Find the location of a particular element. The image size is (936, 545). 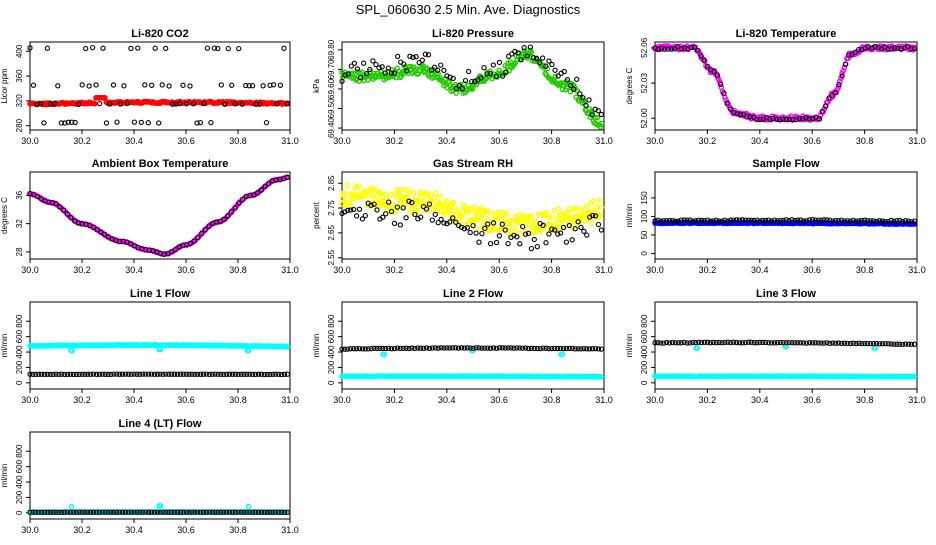

x-tick-label: 30.4 is located at coordinates (760, 141).